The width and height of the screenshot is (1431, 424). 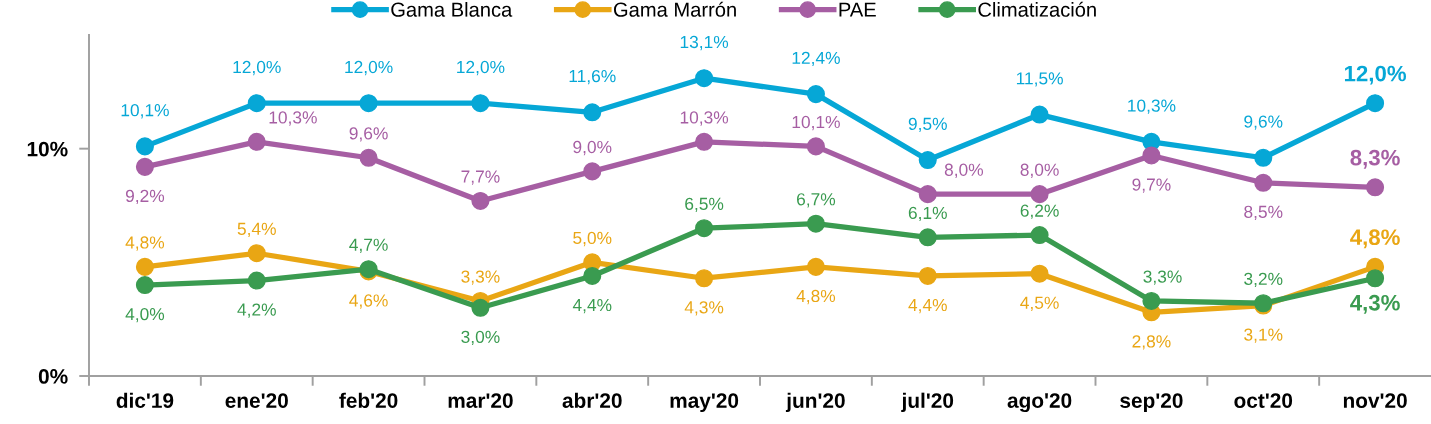 What do you see at coordinates (480, 400) in the screenshot?
I see `x-tick-label: mar'20` at bounding box center [480, 400].